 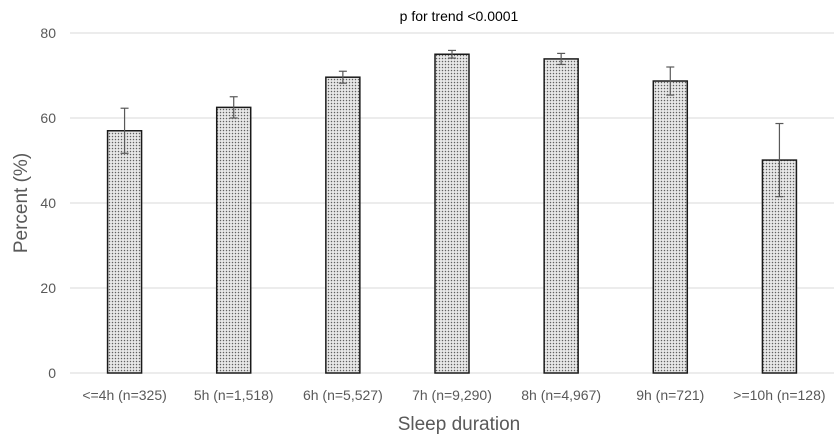 What do you see at coordinates (670, 395) in the screenshot?
I see `x-tick-label: 9h (n=721)` at bounding box center [670, 395].